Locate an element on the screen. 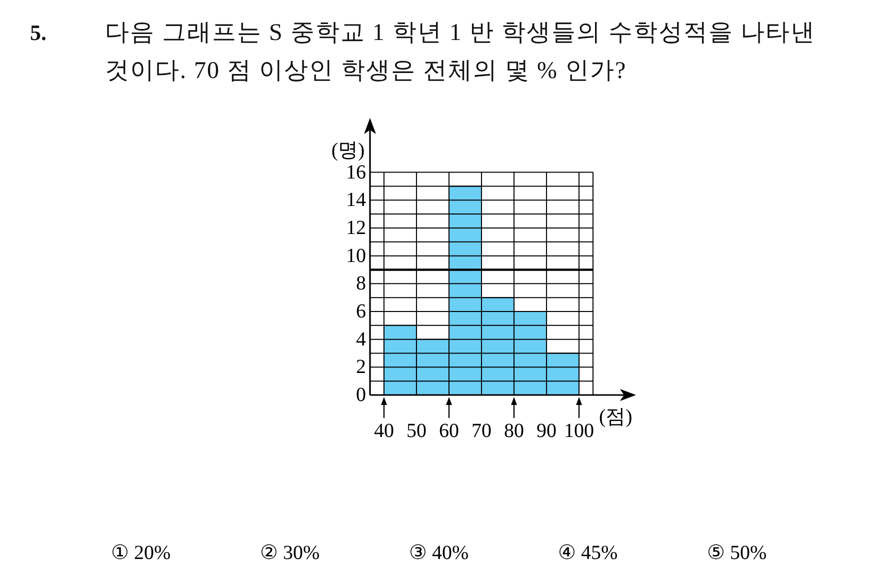 Image resolution: width=884 pixels, height=565 pixels. y-tick-label: 4 is located at coordinates (361, 339).